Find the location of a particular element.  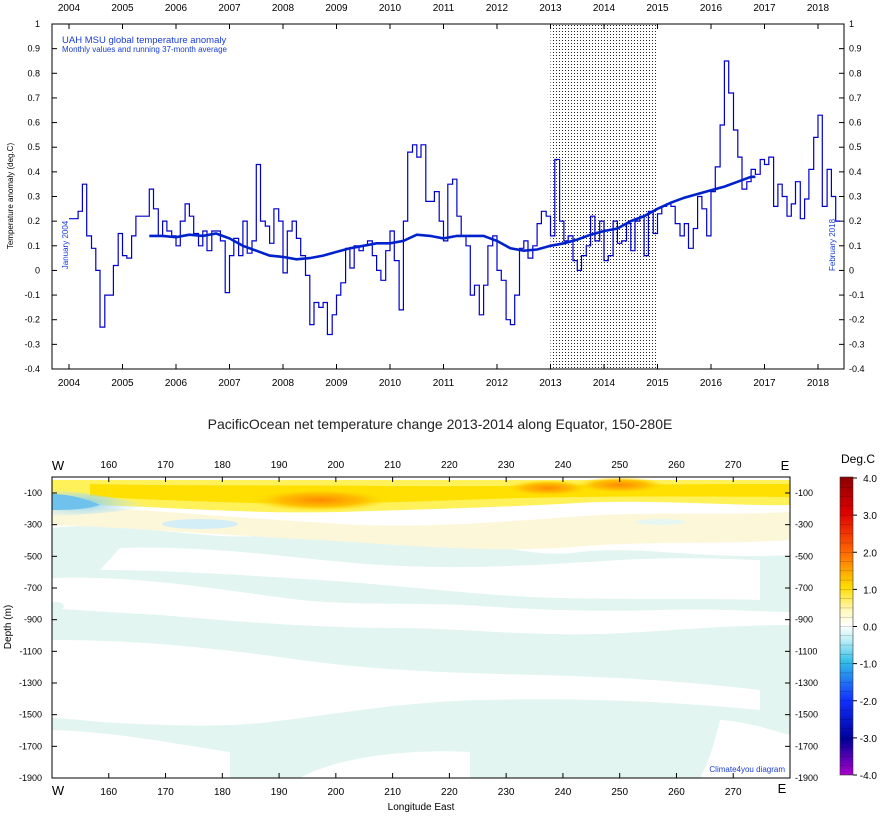

east-label-bottom: E is located at coordinates (782, 788).